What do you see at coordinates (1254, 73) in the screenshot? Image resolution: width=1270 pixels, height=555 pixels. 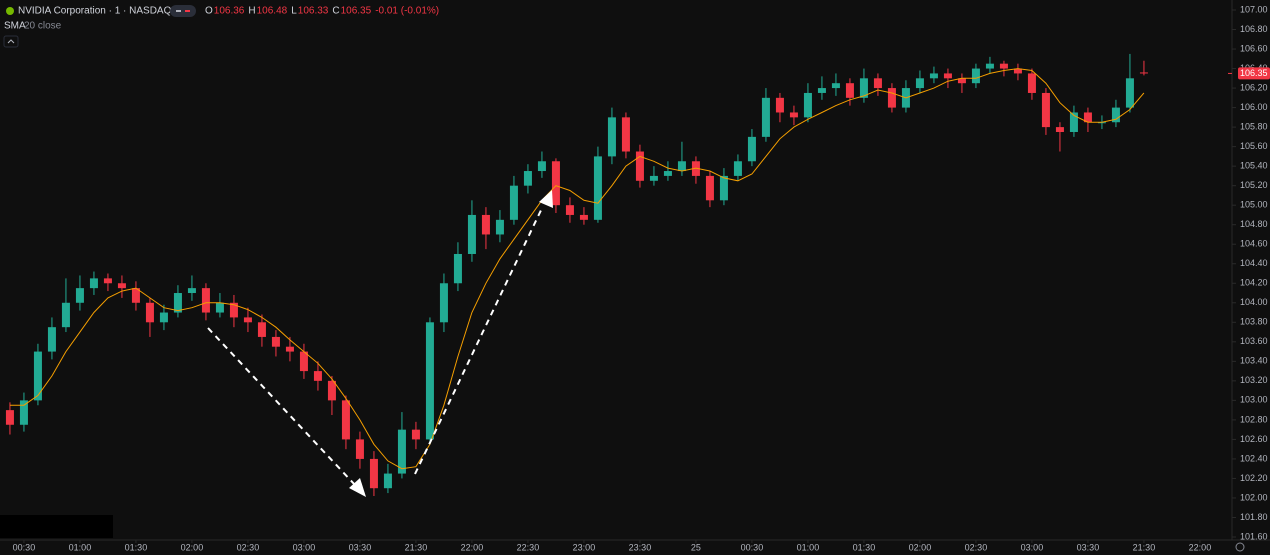 I see `last-price-label: 106.35` at bounding box center [1254, 73].